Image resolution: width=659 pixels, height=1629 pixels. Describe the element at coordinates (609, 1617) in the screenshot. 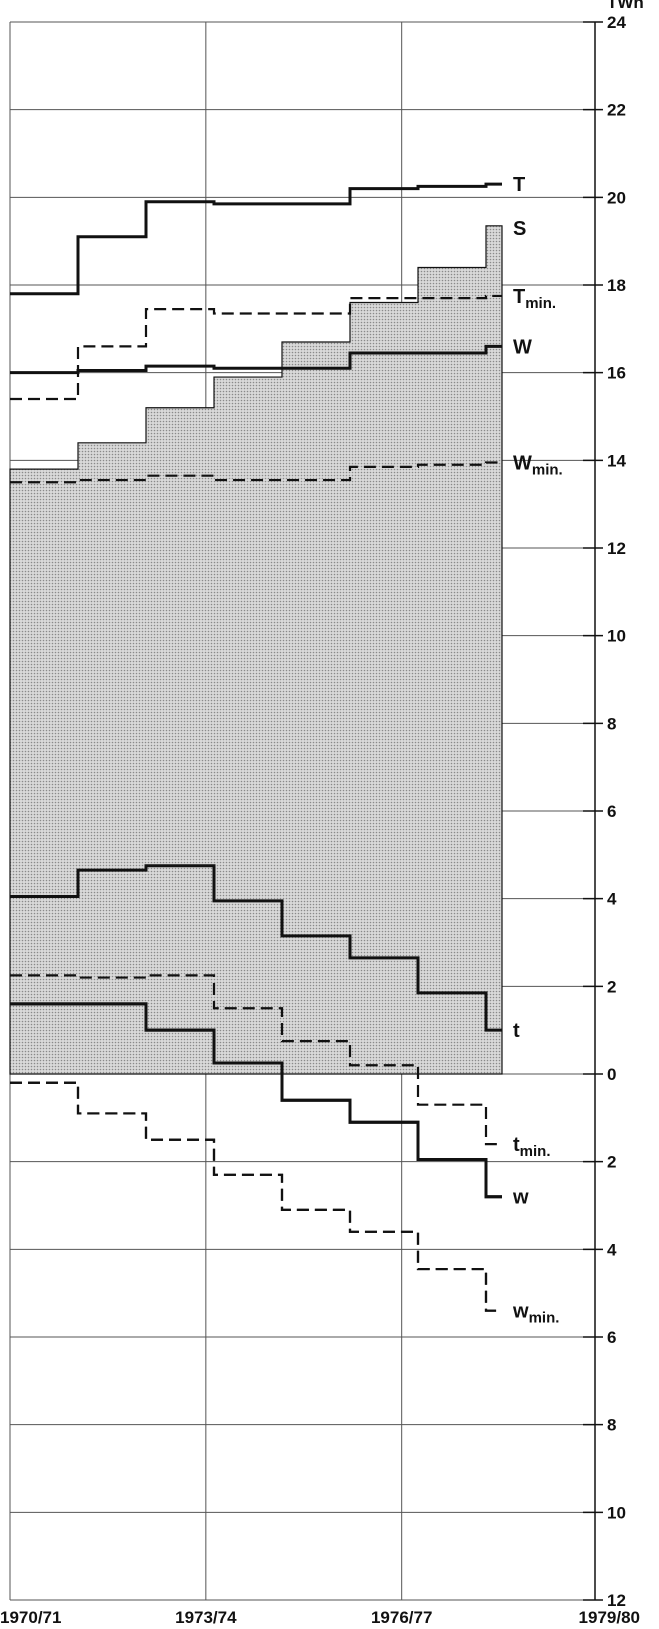

I see `x-tick-label: 1979/80` at that location.